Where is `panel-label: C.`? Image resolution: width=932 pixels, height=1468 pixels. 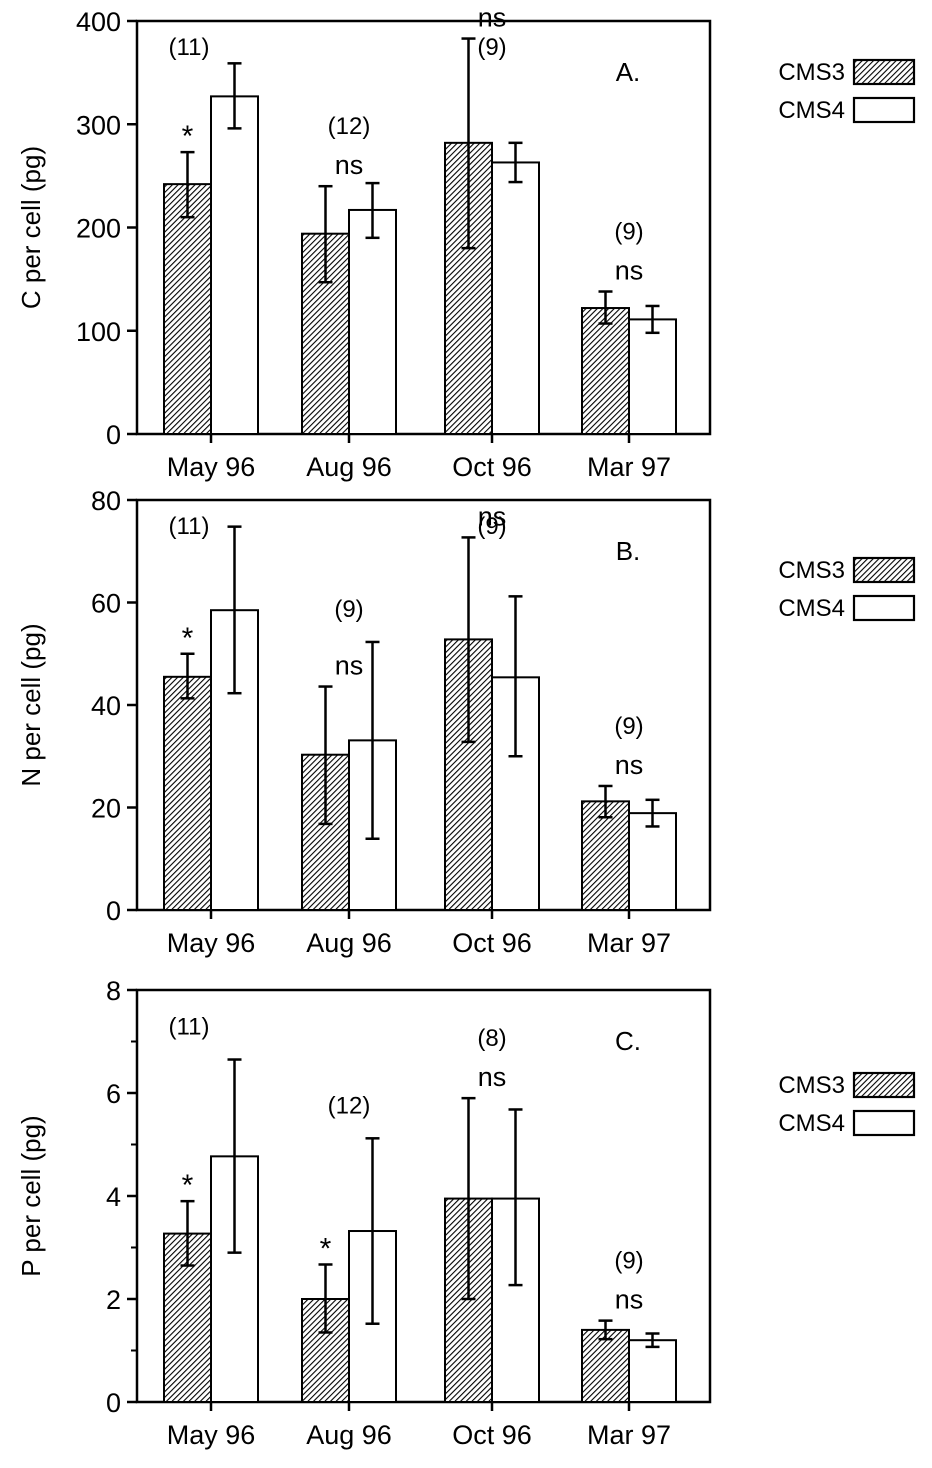 panel-label: C. is located at coordinates (628, 1041).